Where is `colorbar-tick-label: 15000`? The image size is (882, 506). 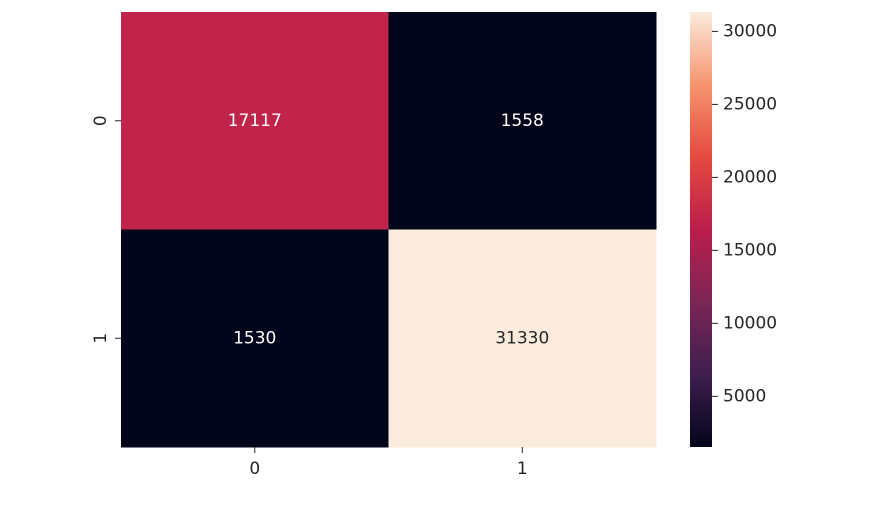
colorbar-tick-label: 15000 is located at coordinates (750, 250).